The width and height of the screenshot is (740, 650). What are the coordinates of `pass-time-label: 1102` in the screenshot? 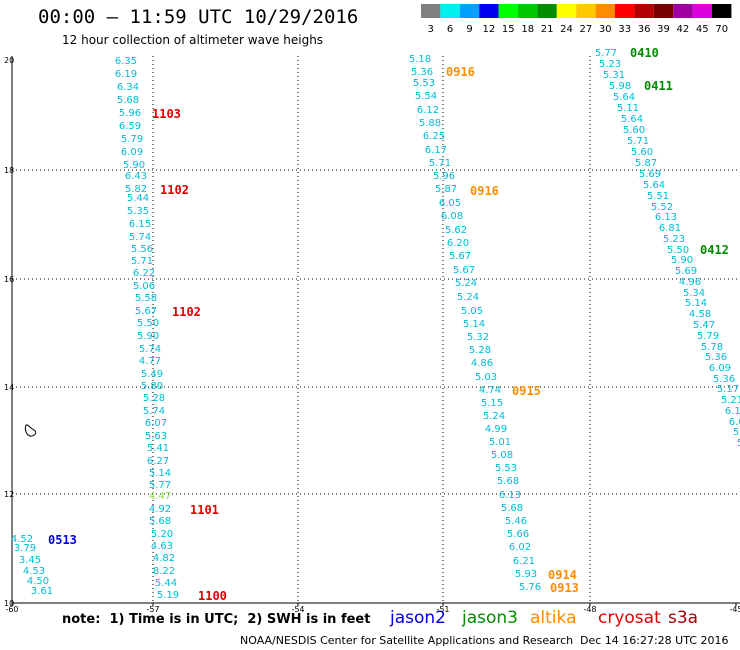 It's located at (174, 190).